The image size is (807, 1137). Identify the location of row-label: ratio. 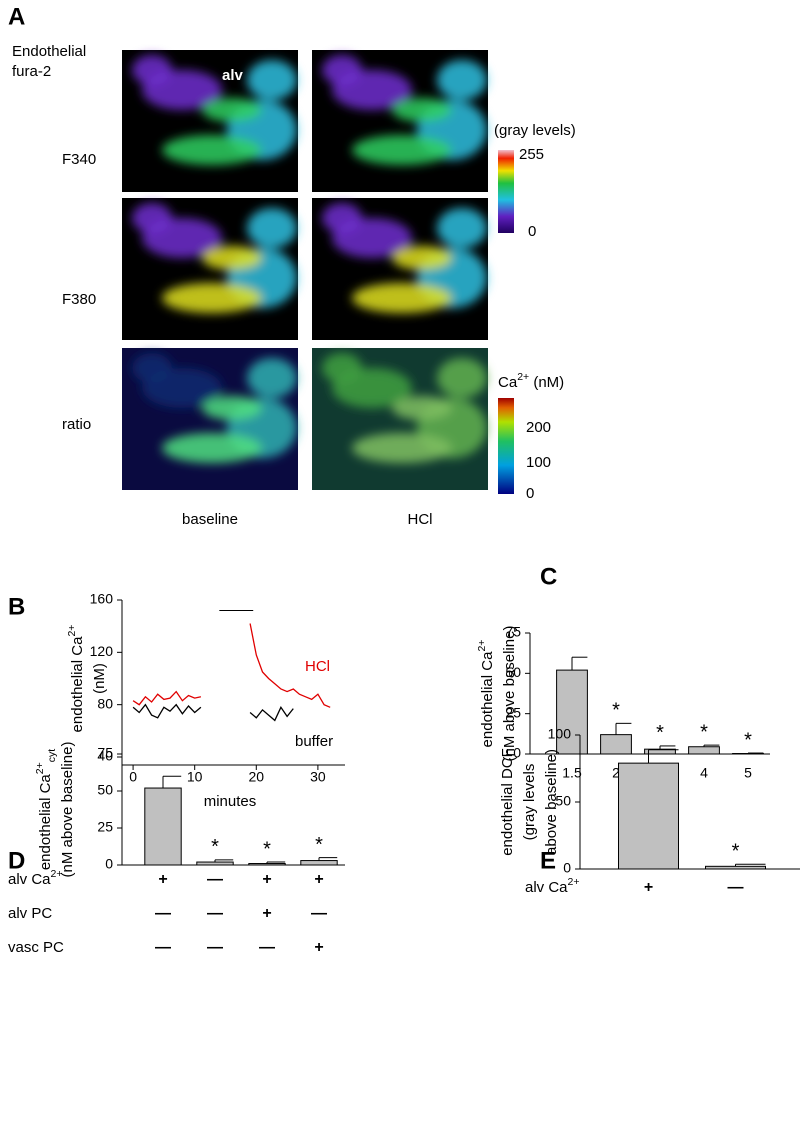
(76, 424).